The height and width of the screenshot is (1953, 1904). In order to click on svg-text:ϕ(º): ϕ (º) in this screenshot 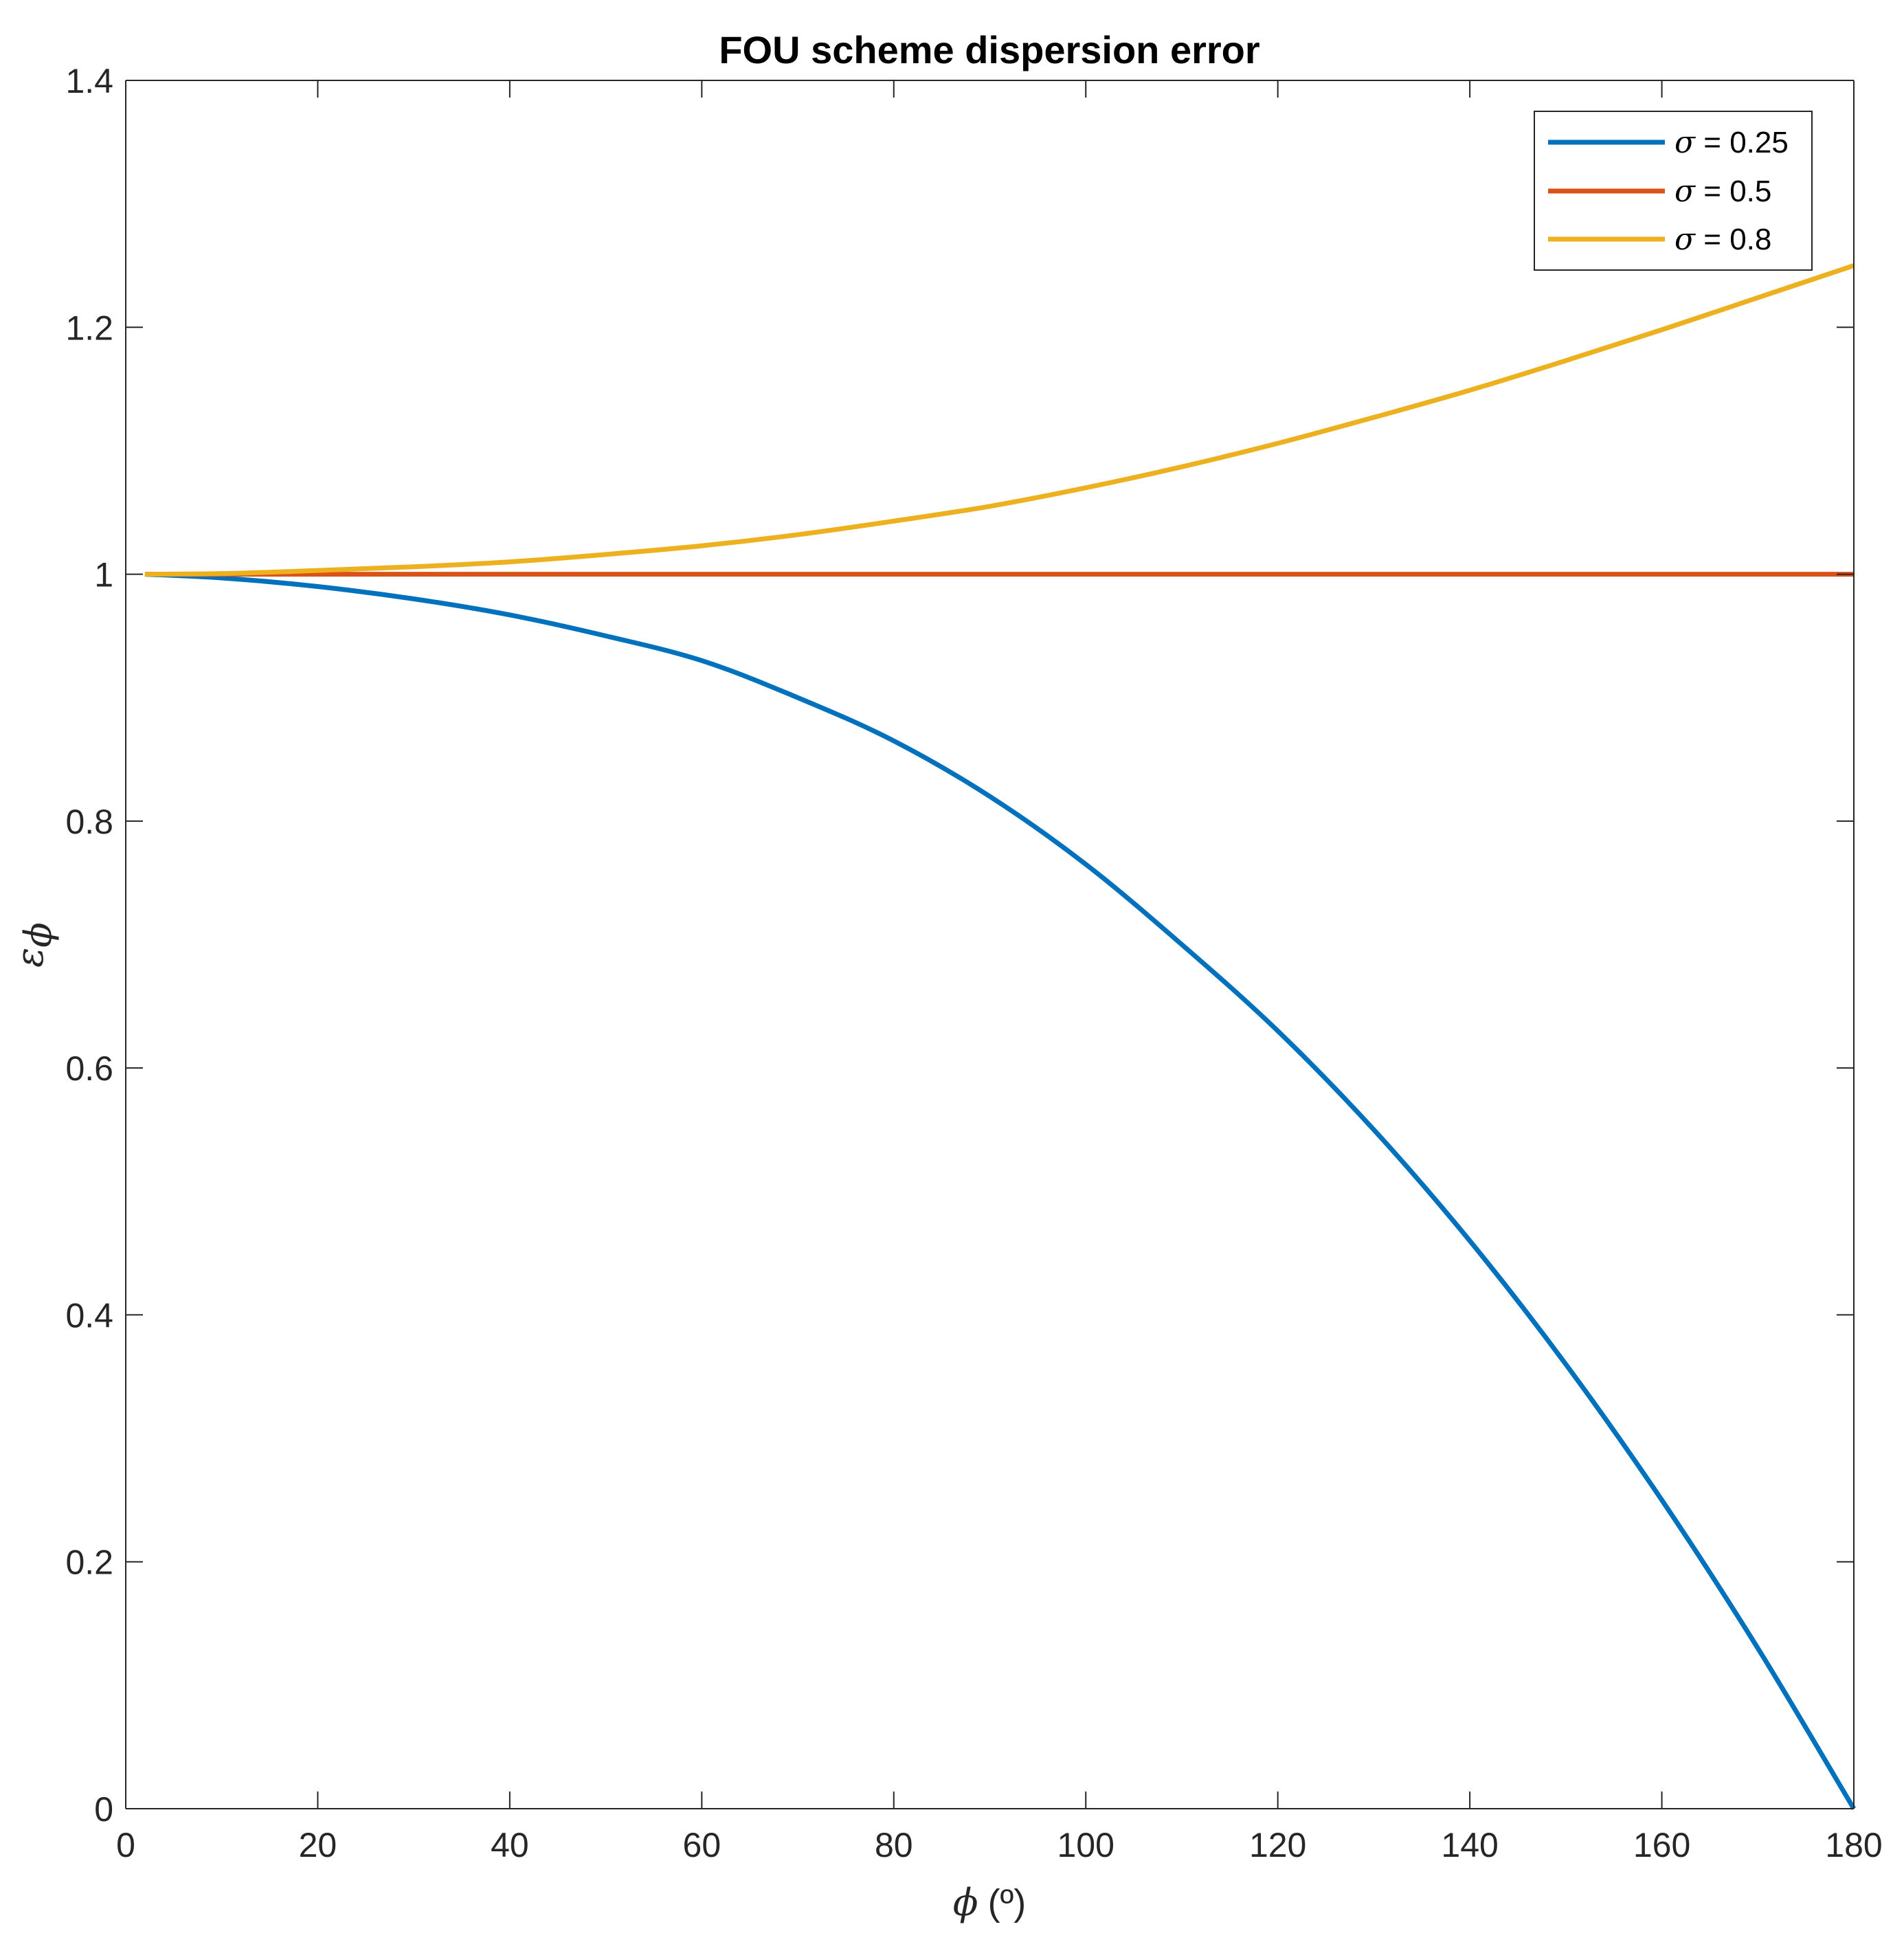, I will do `click(990, 1902)`.